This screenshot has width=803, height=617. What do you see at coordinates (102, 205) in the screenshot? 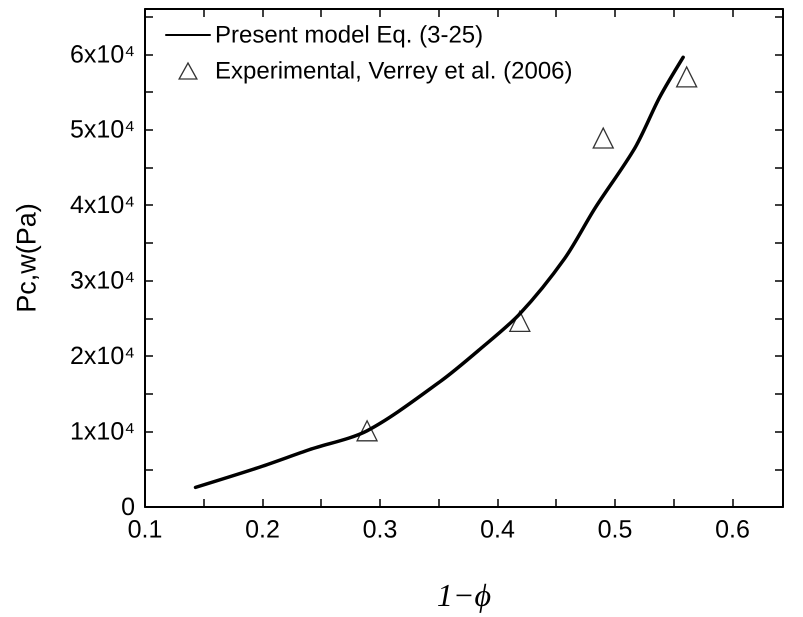
I see `y-tick-label: 4x10⁴` at bounding box center [102, 205].